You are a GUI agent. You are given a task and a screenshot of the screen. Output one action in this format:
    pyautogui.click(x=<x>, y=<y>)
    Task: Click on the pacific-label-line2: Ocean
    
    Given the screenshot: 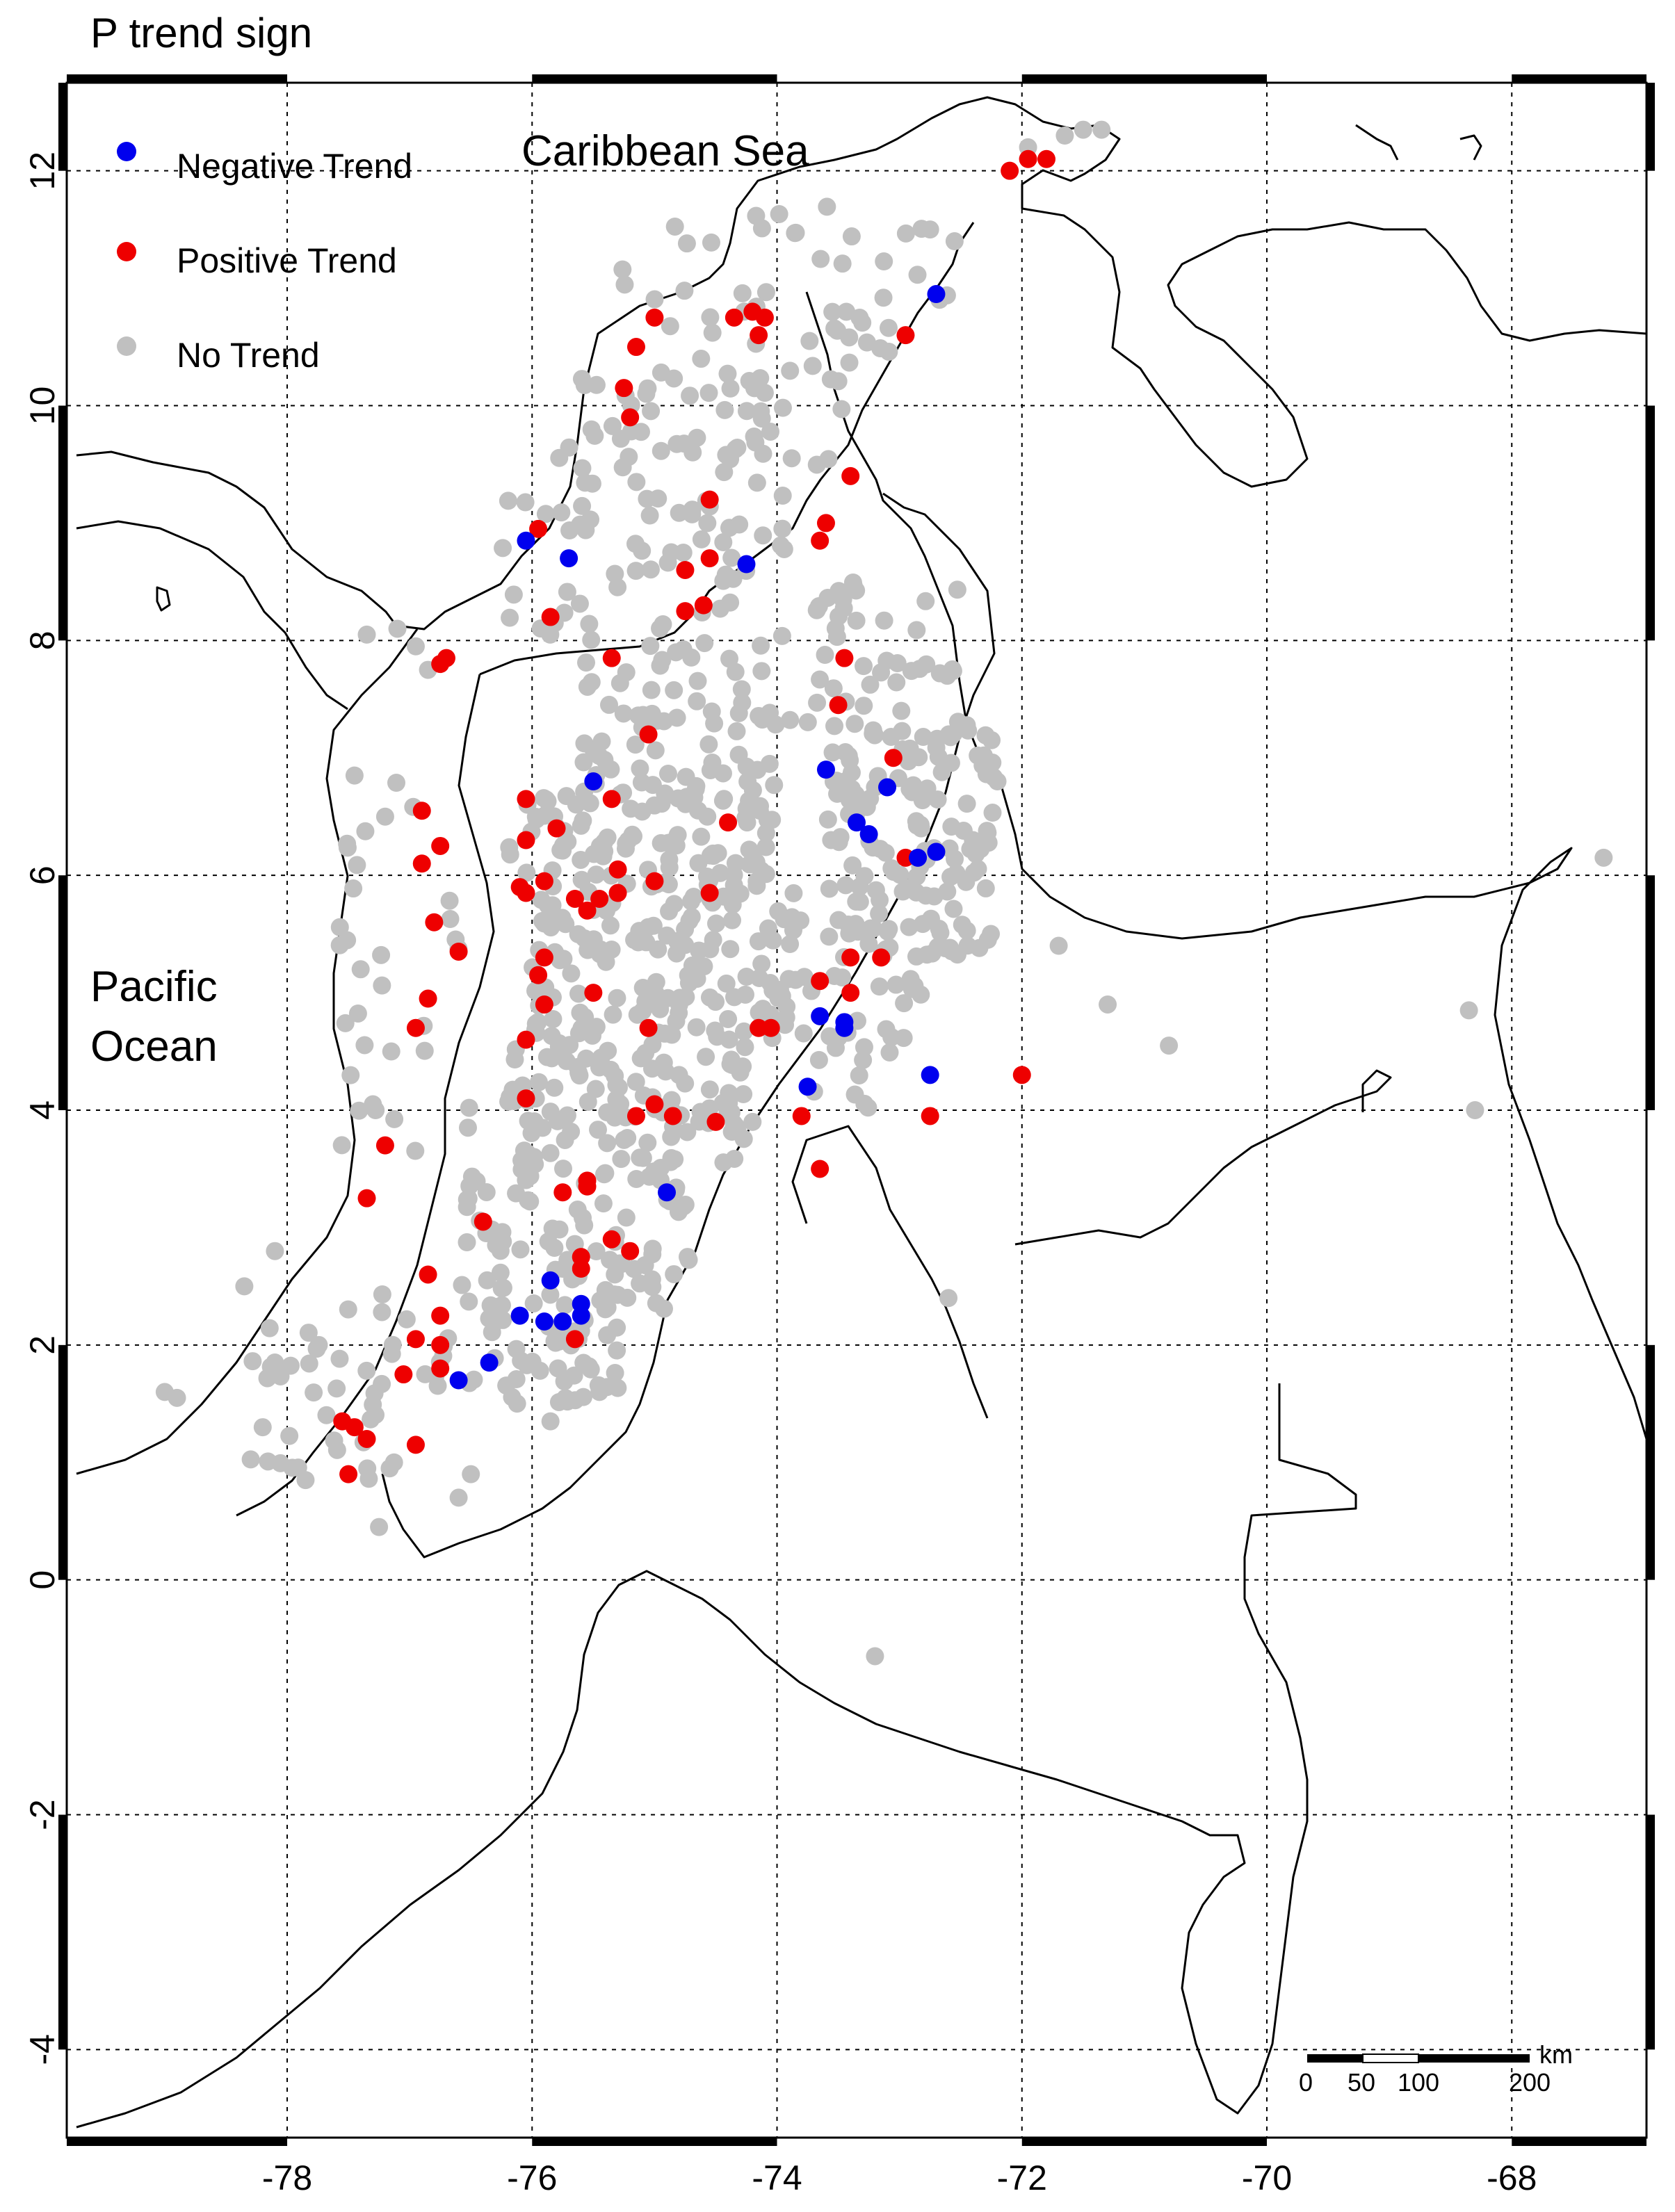 What is the action you would take?
    pyautogui.click(x=154, y=1047)
    